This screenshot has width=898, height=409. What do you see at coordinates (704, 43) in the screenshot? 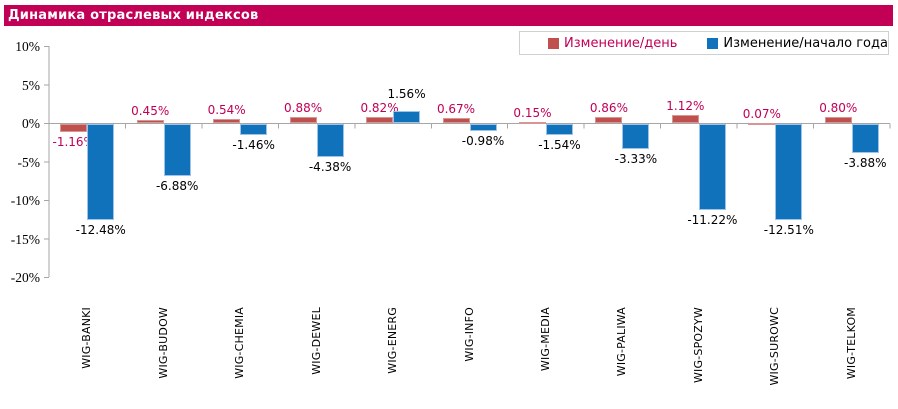
I see `legend: Изменение/день Изменение/начало года` at bounding box center [704, 43].